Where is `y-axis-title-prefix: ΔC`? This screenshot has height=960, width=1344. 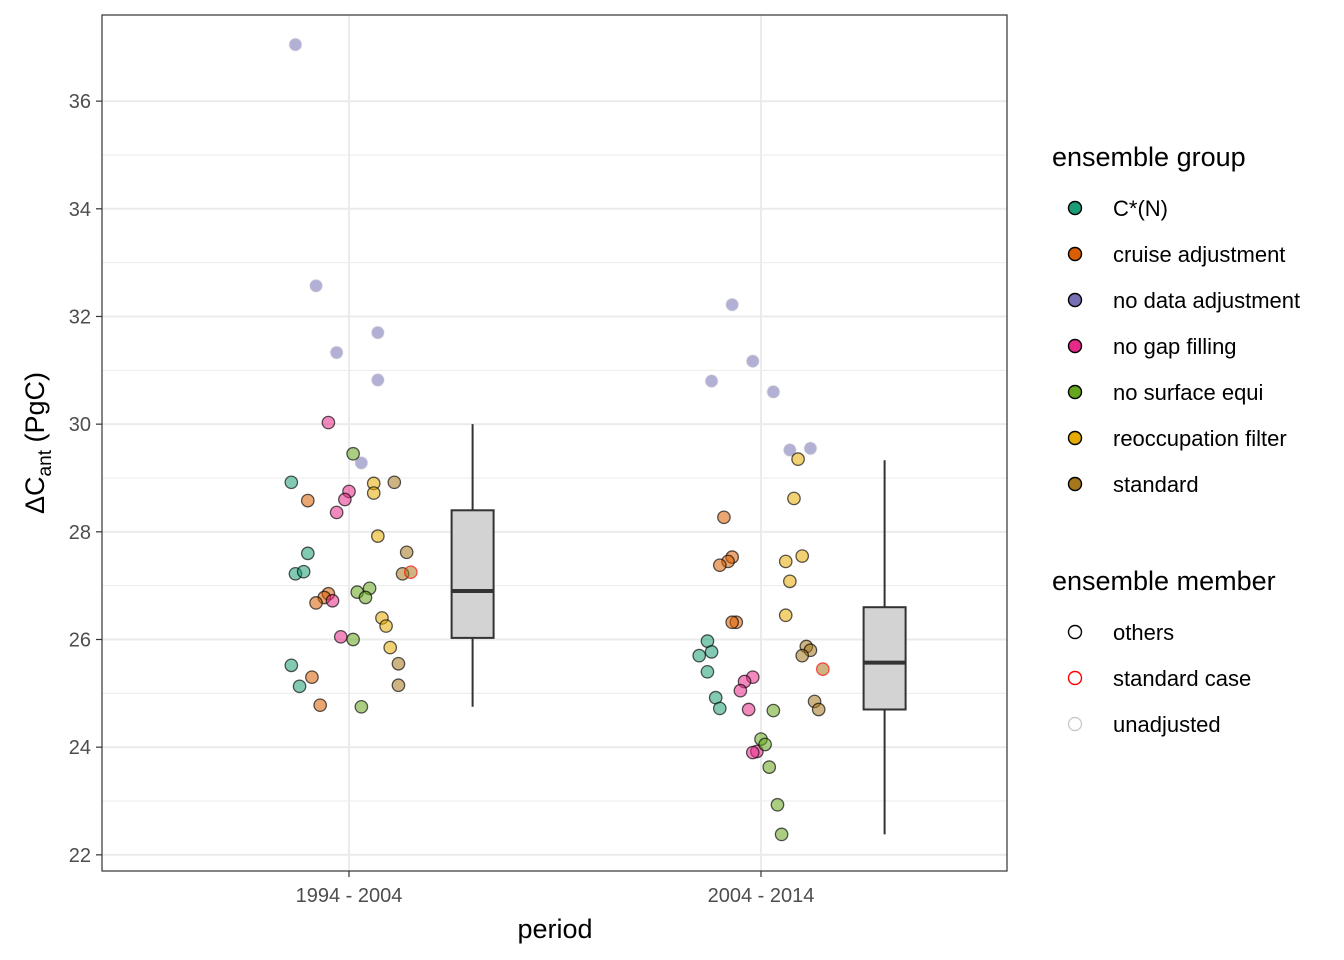
y-axis-title-prefix: ΔC is located at coordinates (35, 495).